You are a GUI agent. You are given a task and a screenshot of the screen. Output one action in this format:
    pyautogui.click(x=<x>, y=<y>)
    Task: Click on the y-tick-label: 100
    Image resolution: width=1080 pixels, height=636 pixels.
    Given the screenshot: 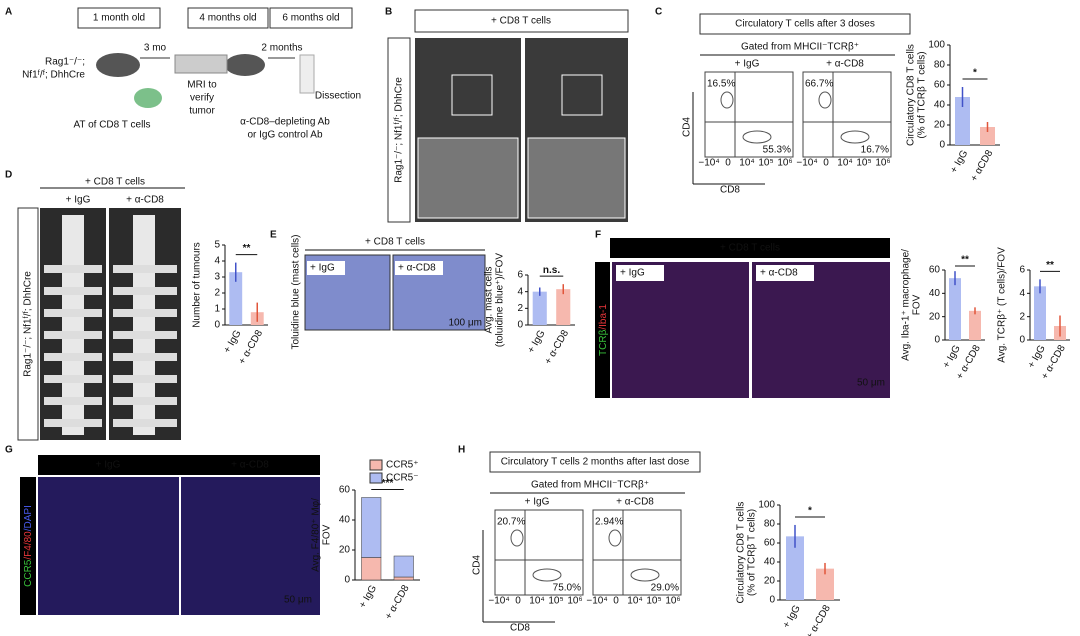 What is the action you would take?
    pyautogui.click(x=936, y=45)
    